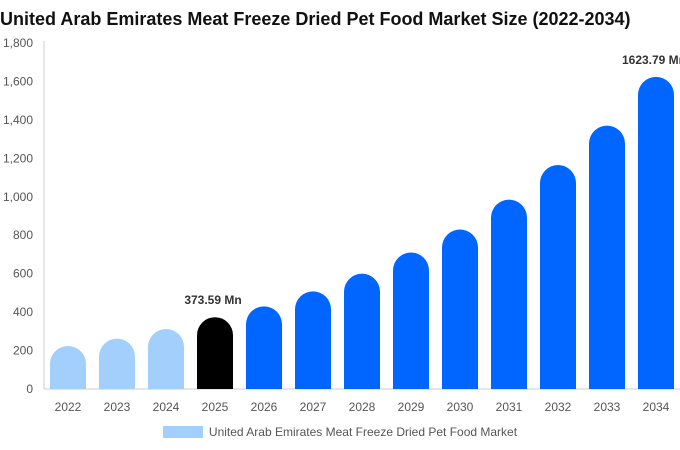 The height and width of the screenshot is (450, 680). I want to click on bar-2030, so click(460, 309).